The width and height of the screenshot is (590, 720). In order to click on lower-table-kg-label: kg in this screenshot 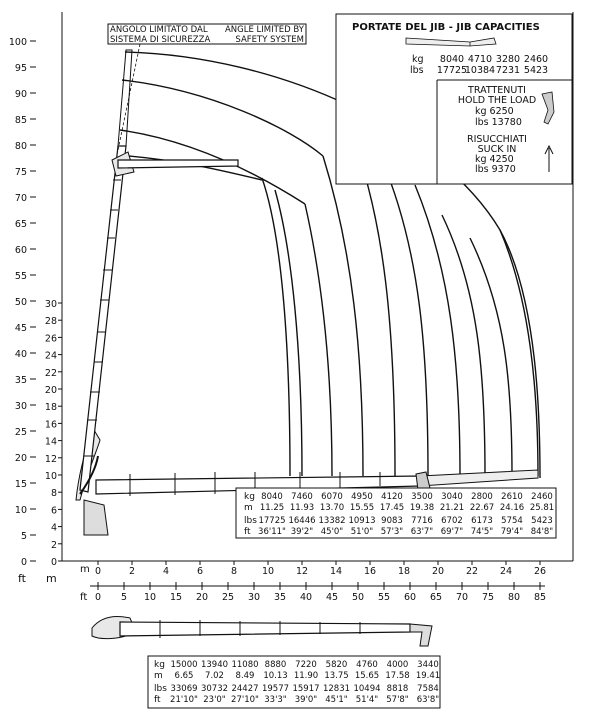, I will do `click(159, 665)`.